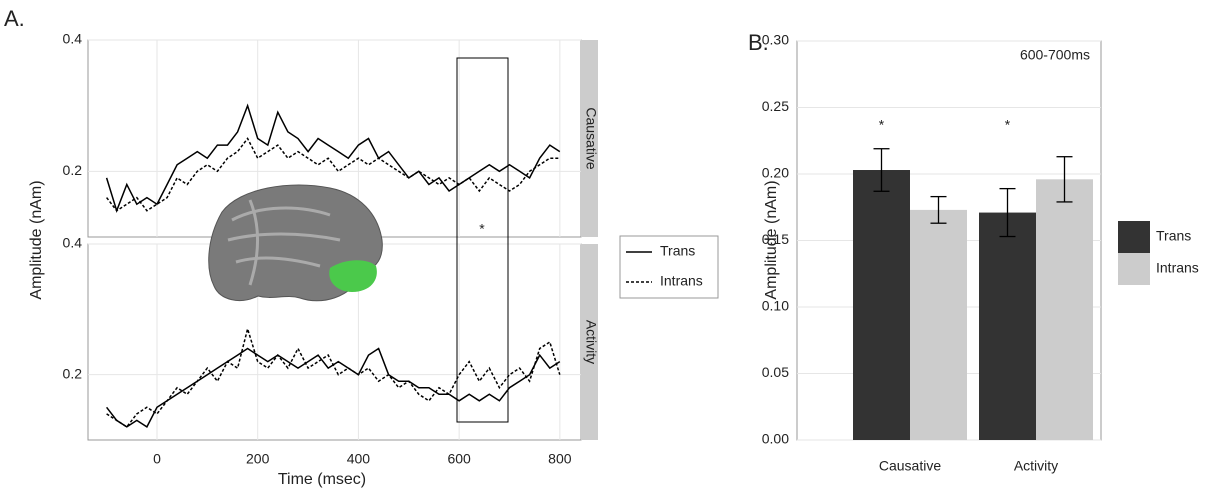 The image size is (1212, 495). Describe the element at coordinates (775, 106) in the screenshot. I see `y-tick-label: 0.25` at that location.